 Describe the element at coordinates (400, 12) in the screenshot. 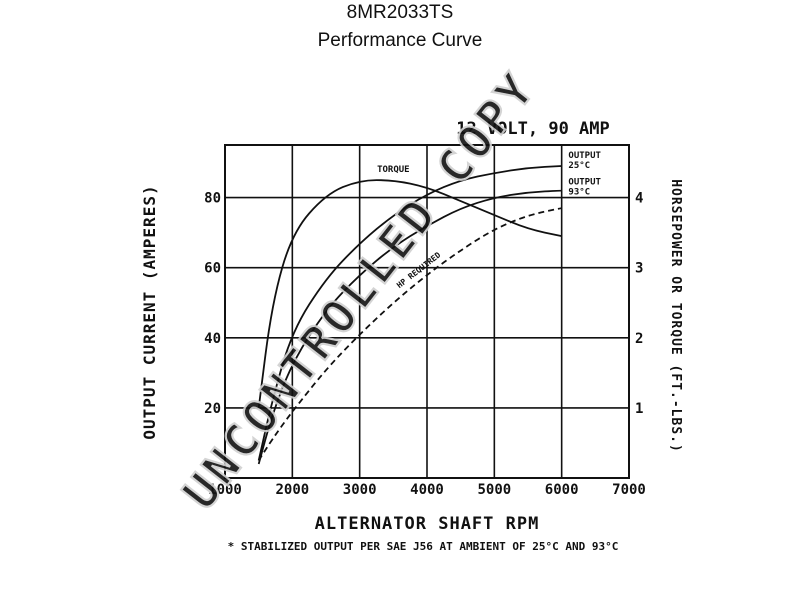

I see `model-title: 8MR2033TS` at that location.